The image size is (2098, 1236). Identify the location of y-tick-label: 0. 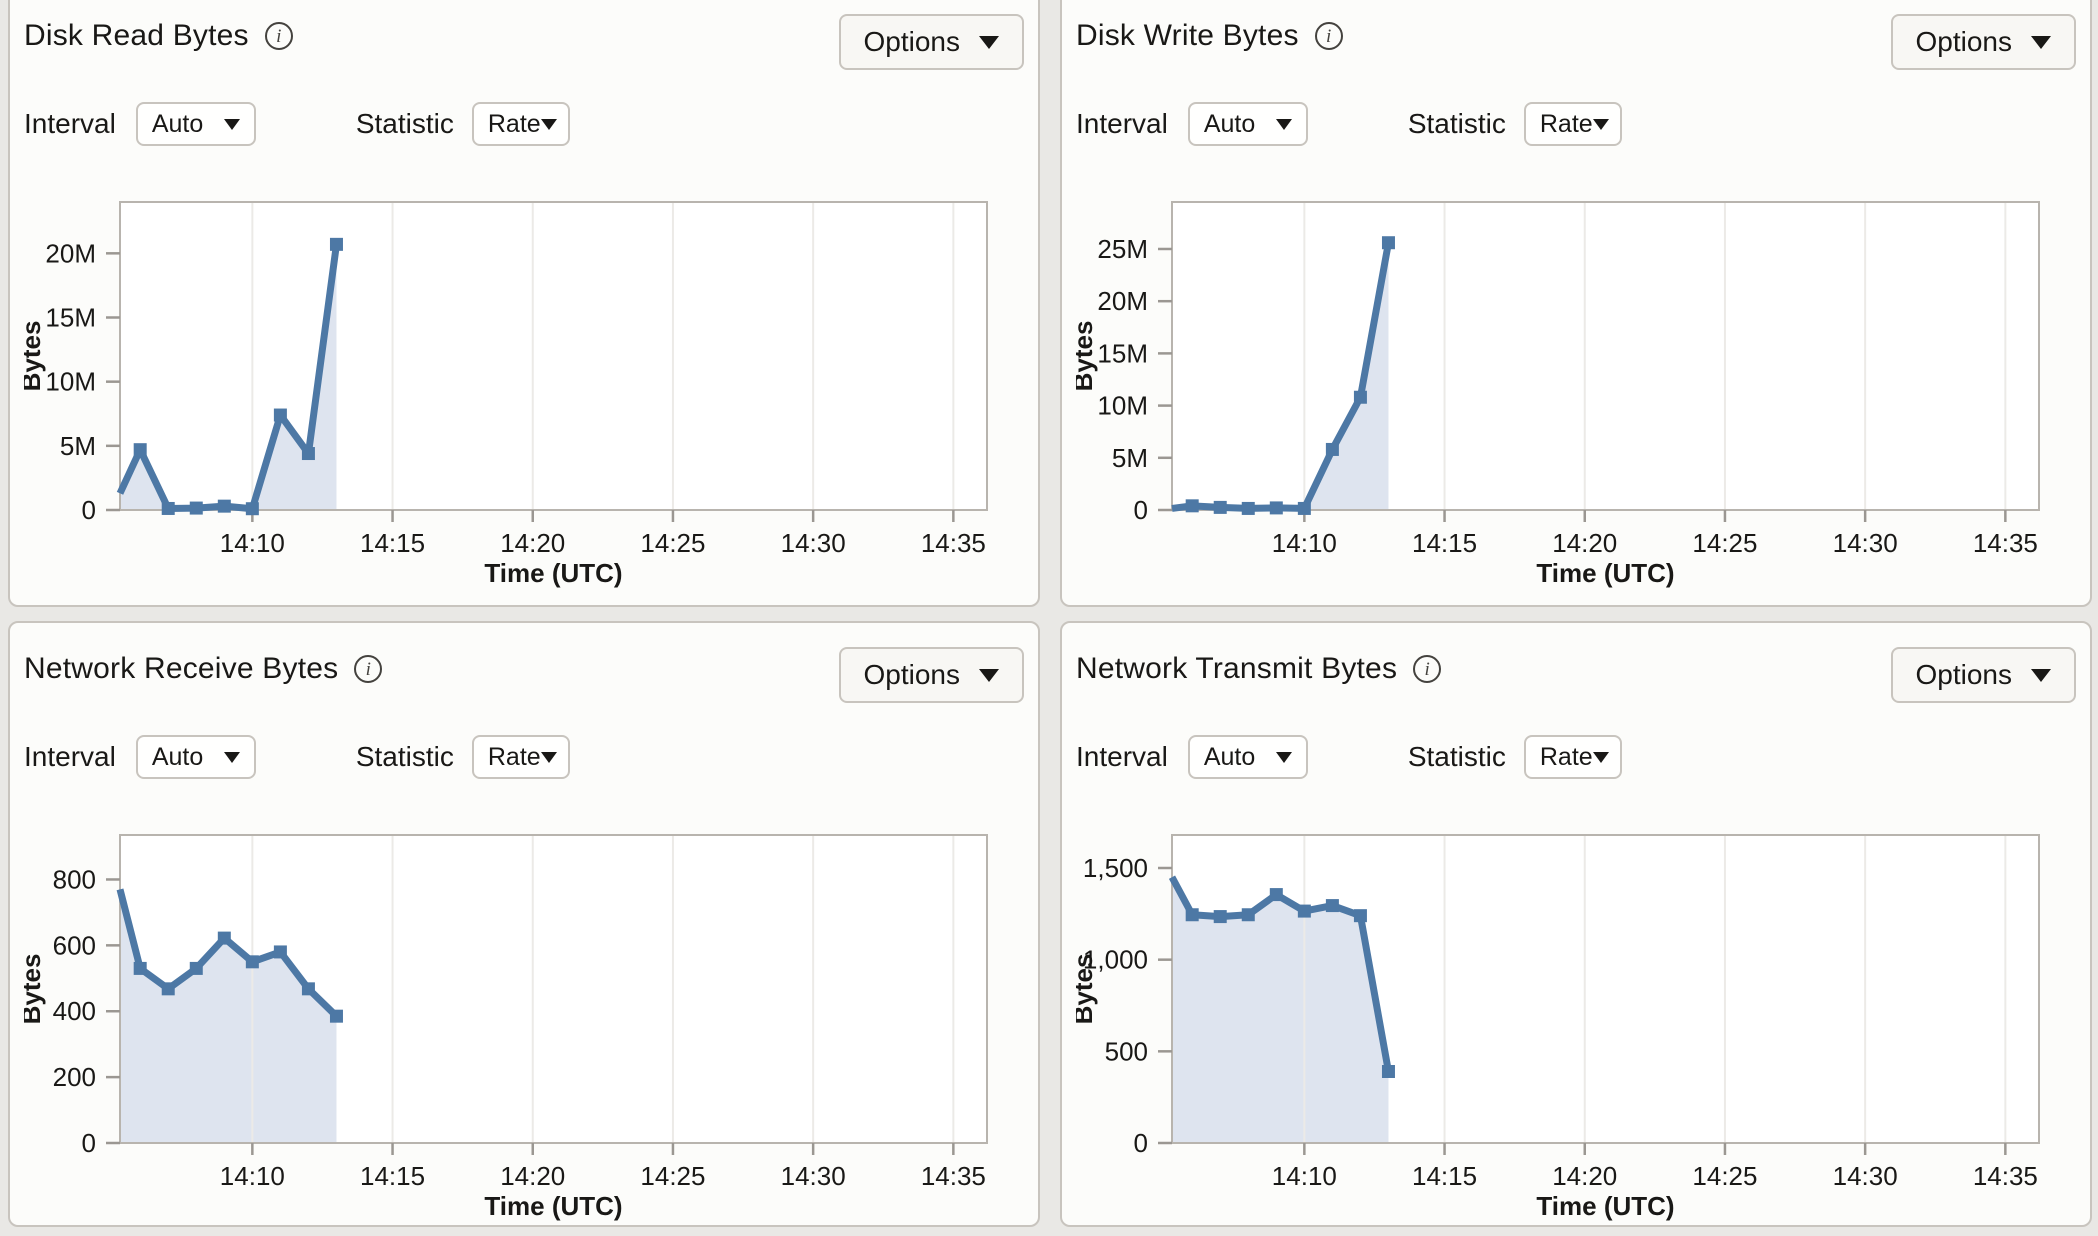
(1141, 510).